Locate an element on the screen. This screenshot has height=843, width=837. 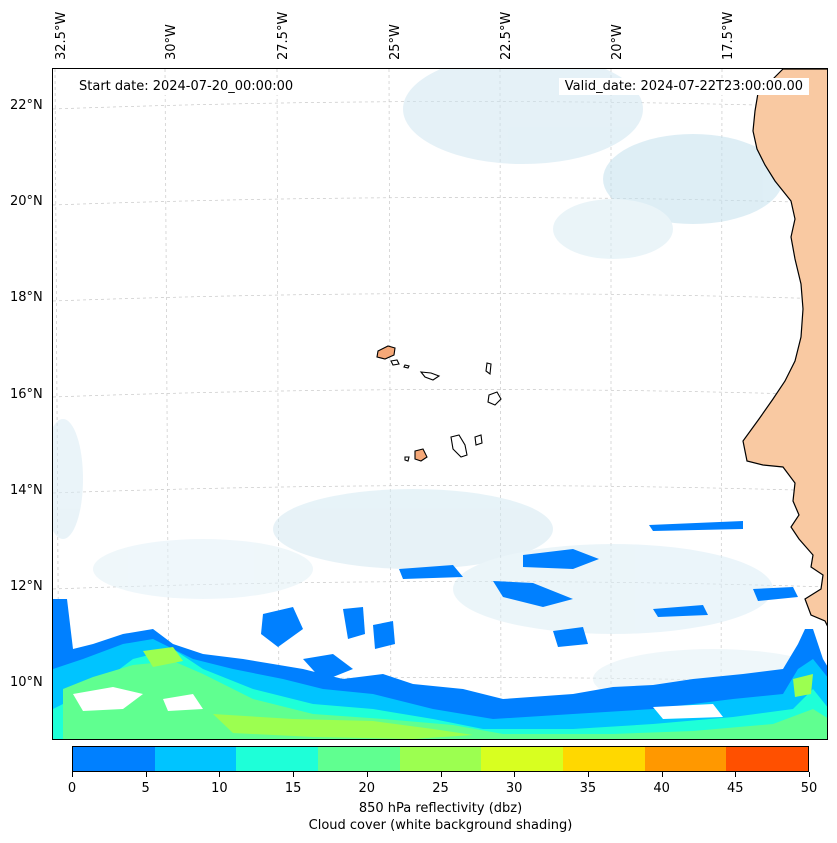
island-maio is located at coordinates (478, 440).